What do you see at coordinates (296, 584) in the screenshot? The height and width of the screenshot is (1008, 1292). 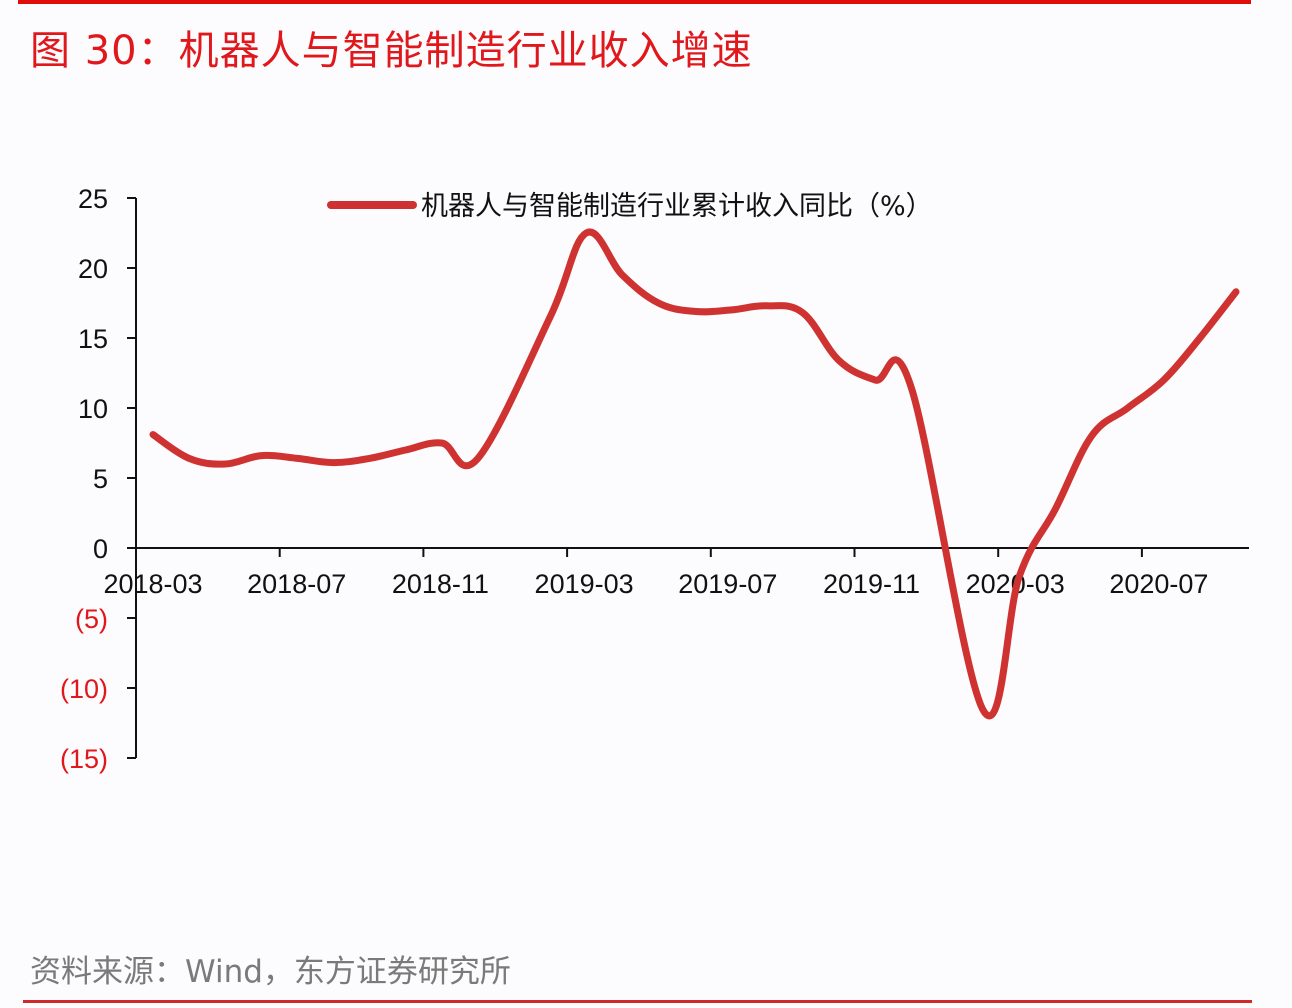 I see `x-tick-label: 2018-07` at bounding box center [296, 584].